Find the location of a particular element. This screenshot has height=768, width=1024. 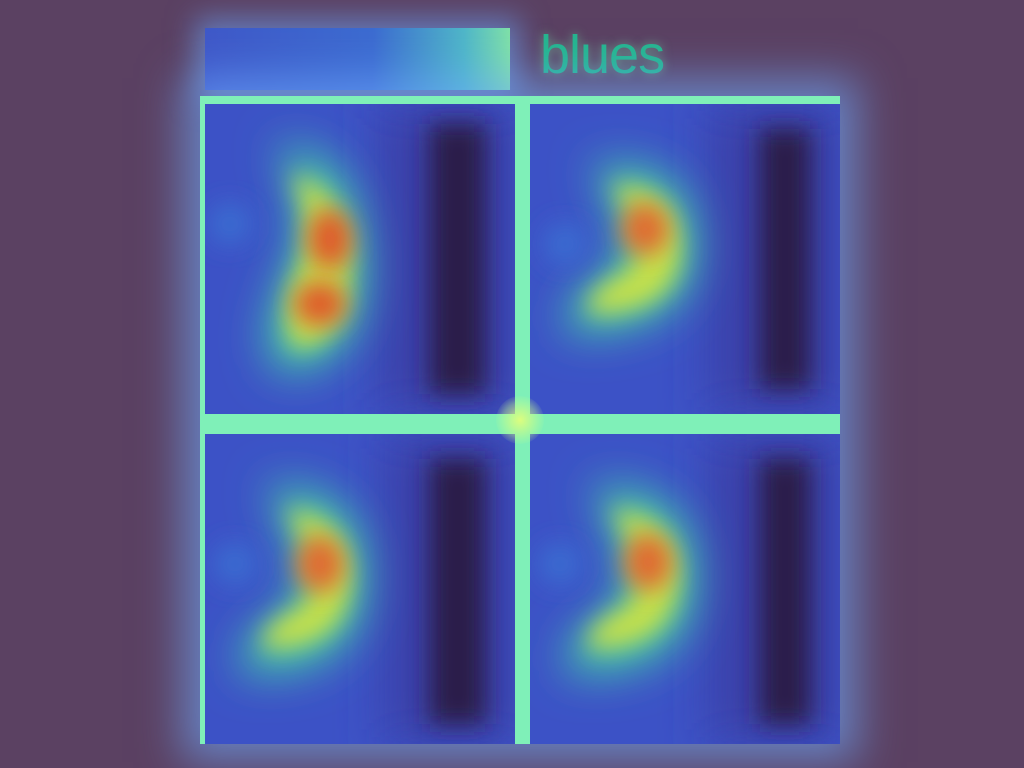

heatmap-panel-top-left is located at coordinates (360, 259).